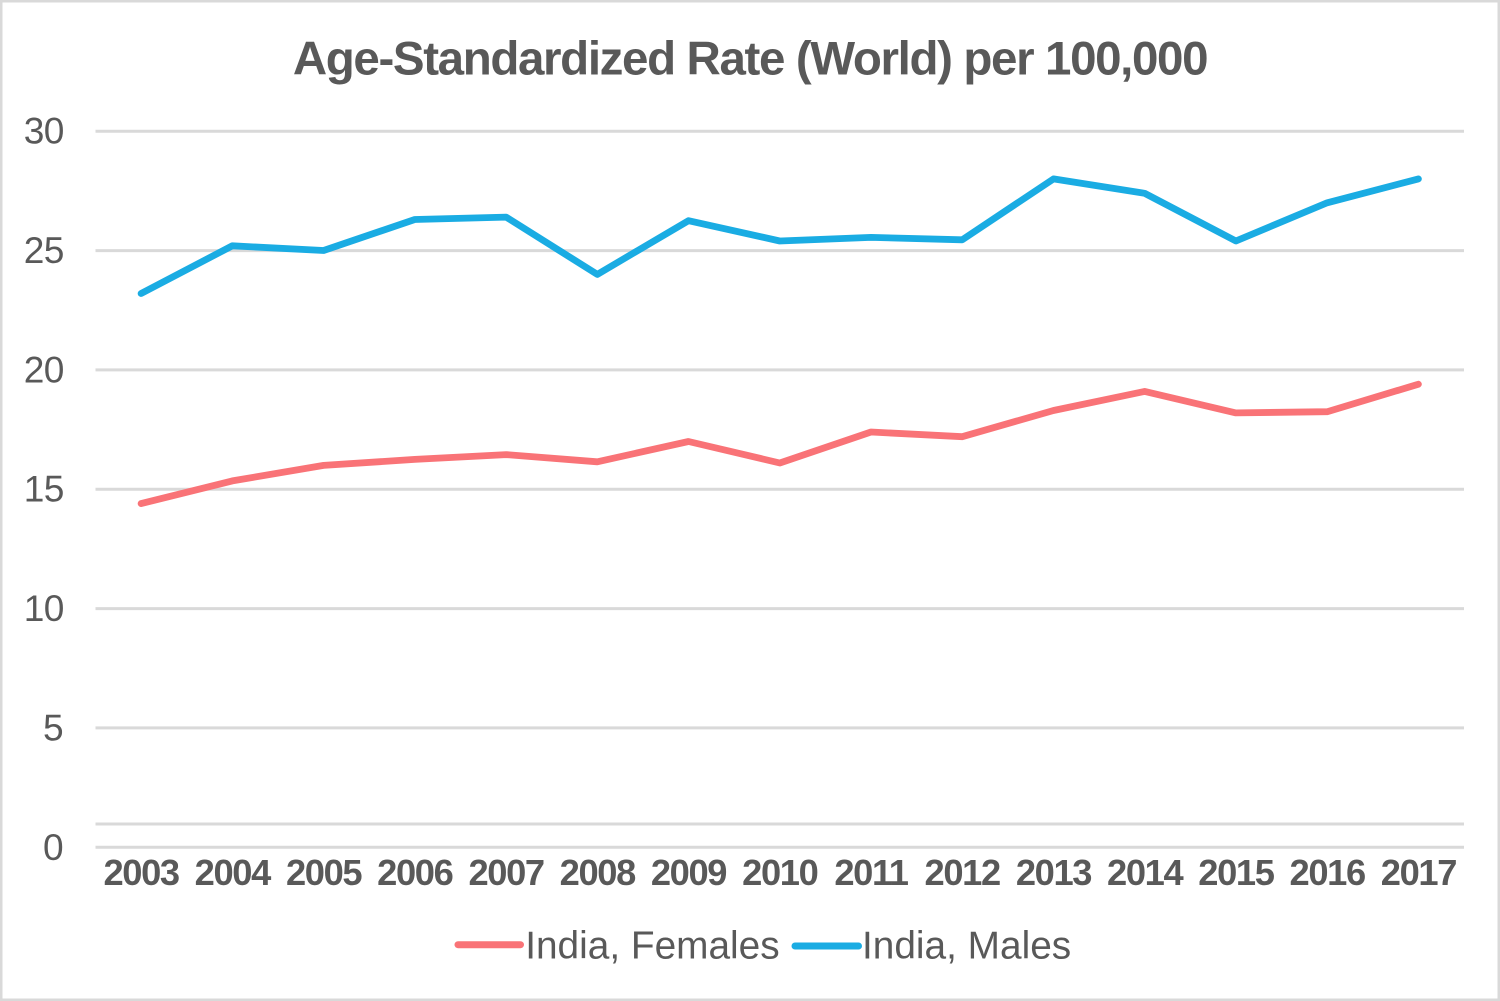 This screenshot has height=1001, width=1500. What do you see at coordinates (44, 250) in the screenshot?
I see `svg-text: 25` at bounding box center [44, 250].